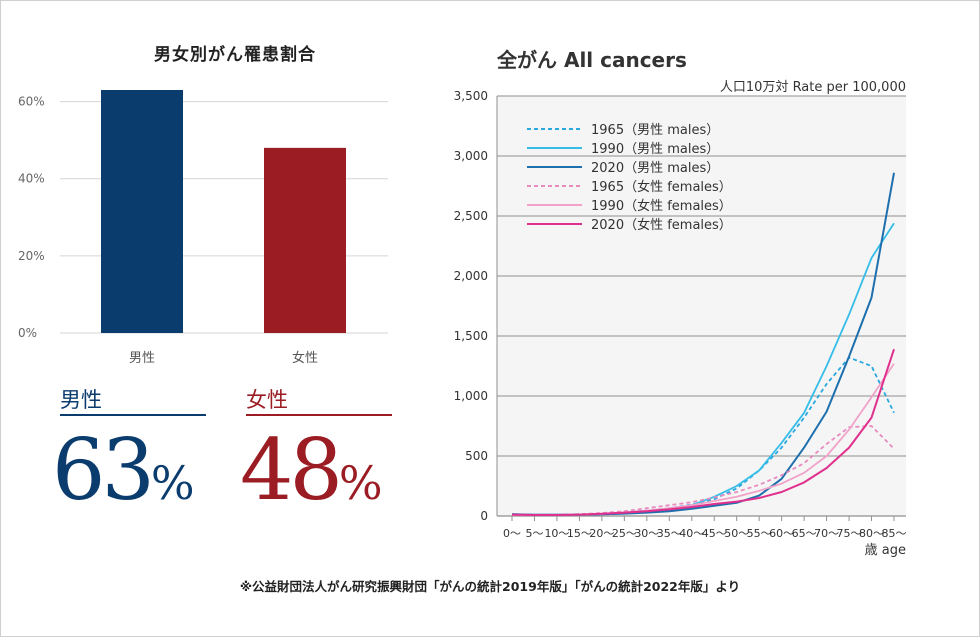  What do you see at coordinates (691, 533) in the screenshot?
I see `x-tick-label: 40～` at bounding box center [691, 533].